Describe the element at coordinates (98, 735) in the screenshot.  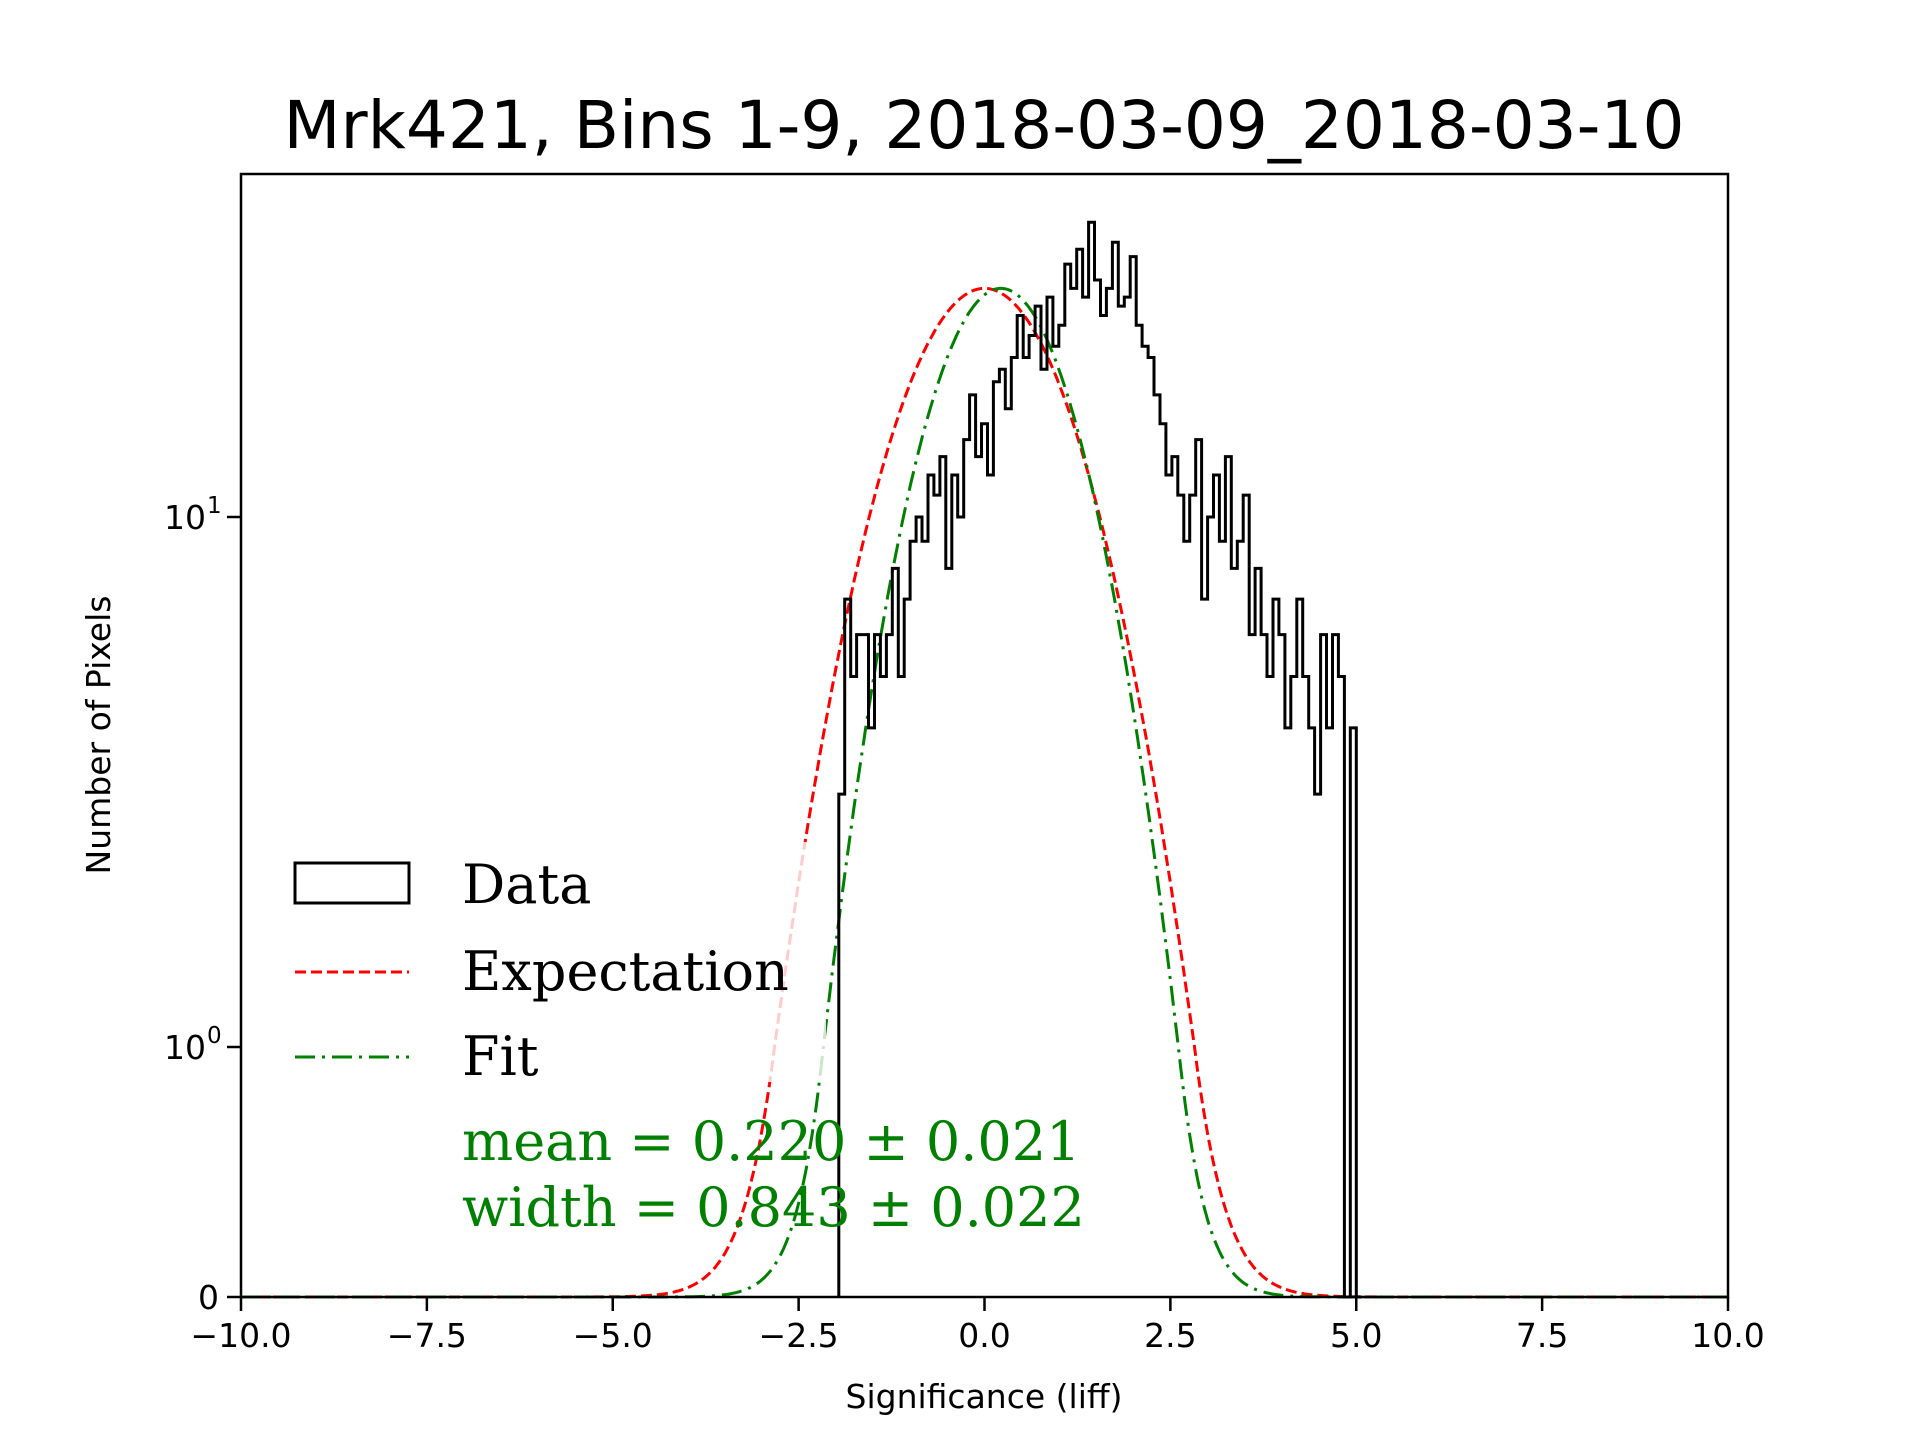
I see `y-axis-label: Number of Pixels` at that location.